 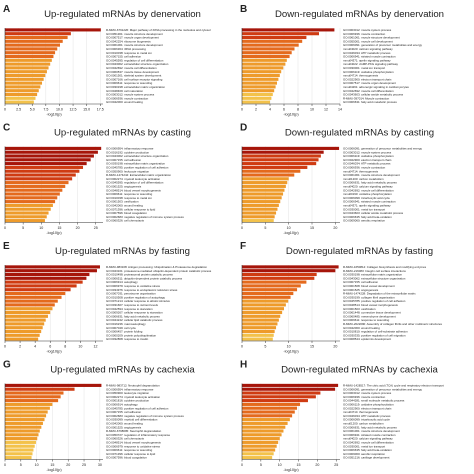 What do you see at coordinates (368, 405) in the screenshot?
I see `category-label: GO:0006119: oxidative phosphorylation` at bounding box center [368, 405].